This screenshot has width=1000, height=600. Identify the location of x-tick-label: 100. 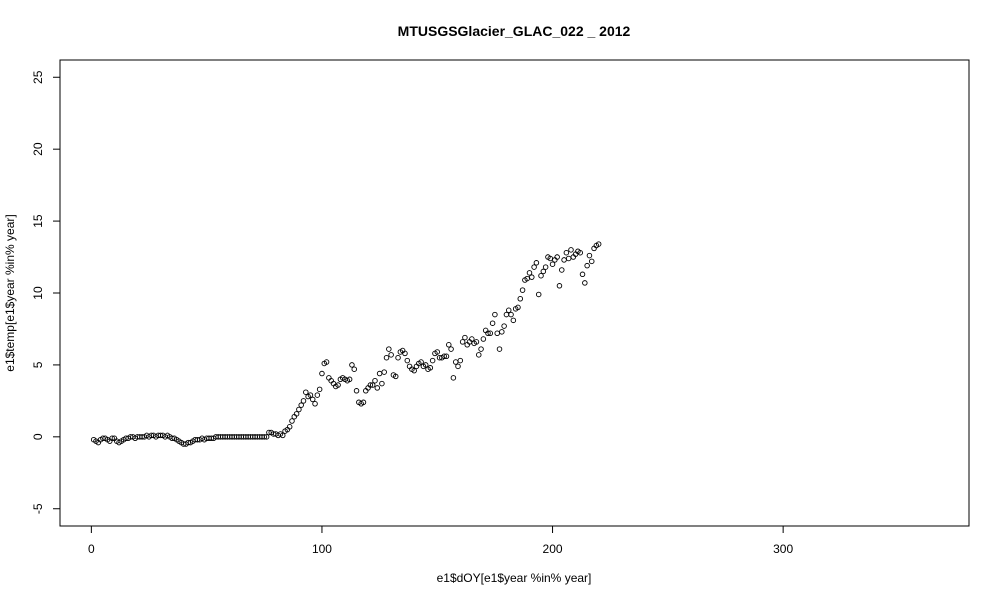
(322, 549).